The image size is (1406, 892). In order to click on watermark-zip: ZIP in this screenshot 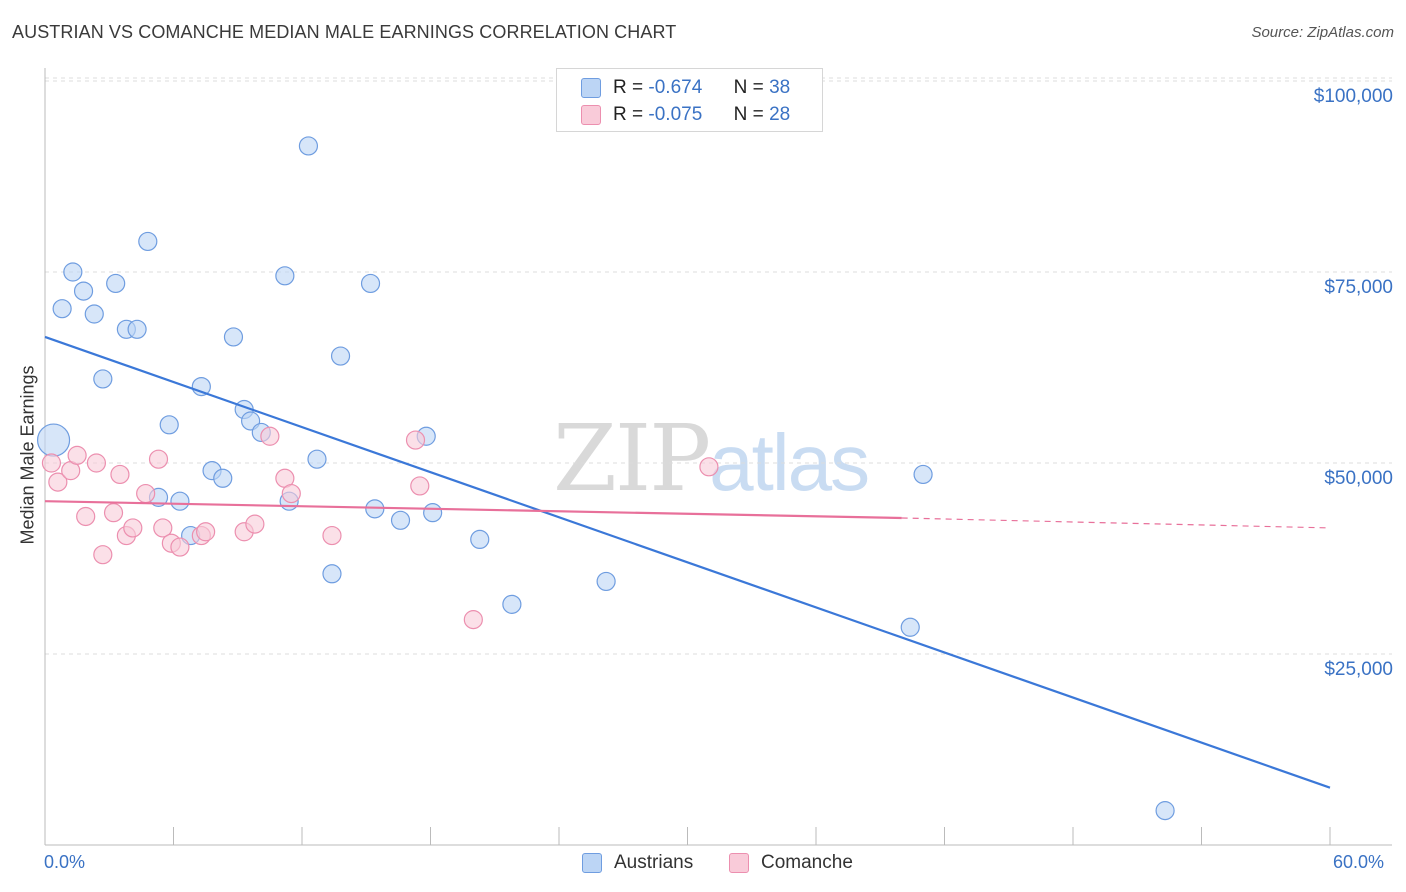, I will do `click(632, 458)`.